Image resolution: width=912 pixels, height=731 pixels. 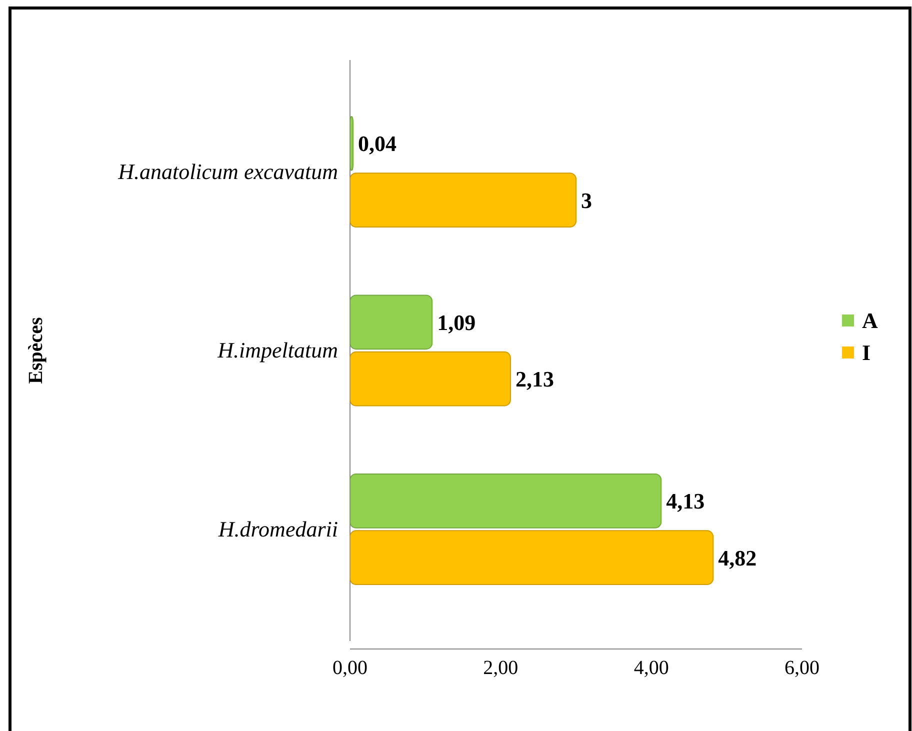 I want to click on legend-label: A, so click(x=870, y=321).